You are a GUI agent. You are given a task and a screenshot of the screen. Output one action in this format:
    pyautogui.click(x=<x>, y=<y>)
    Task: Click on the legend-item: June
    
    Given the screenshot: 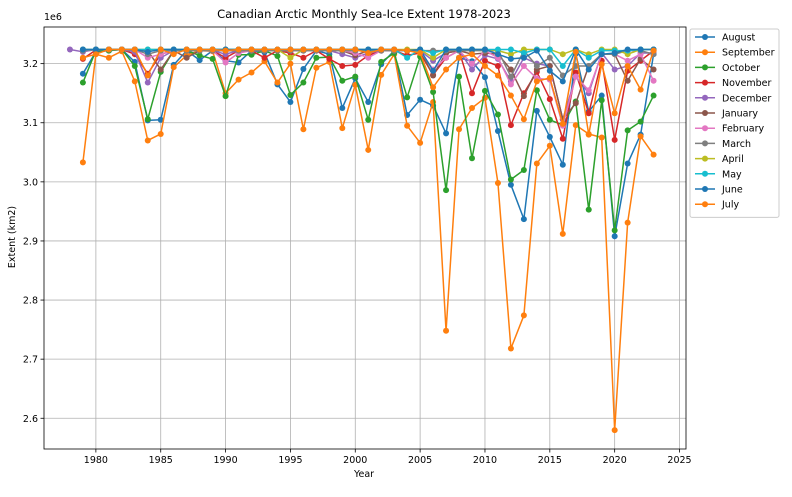 What is the action you would take?
    pyautogui.click(x=719, y=190)
    